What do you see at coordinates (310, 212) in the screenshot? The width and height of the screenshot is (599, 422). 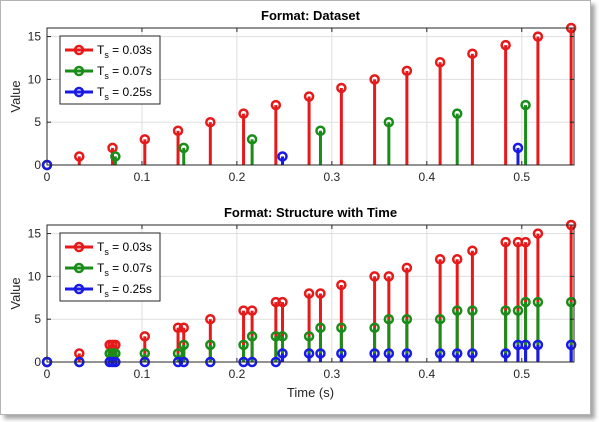 I see `chart-title: Format: Structure with Time` at bounding box center [310, 212].